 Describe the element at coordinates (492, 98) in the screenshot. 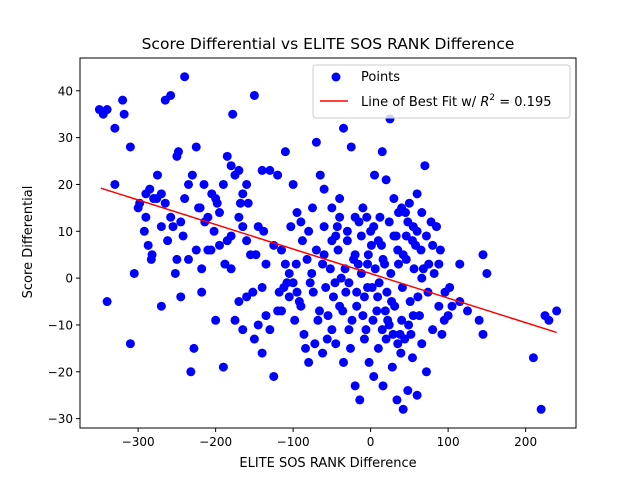

I see `legend-fit-label-sup: 2` at that location.